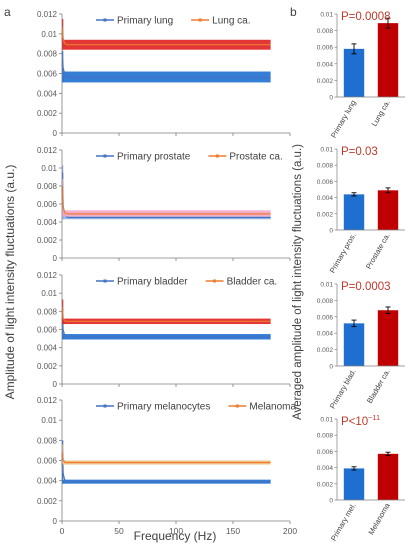  What do you see at coordinates (163, 407) in the screenshot?
I see `legend-label-1: Primary melanocytes` at bounding box center [163, 407].